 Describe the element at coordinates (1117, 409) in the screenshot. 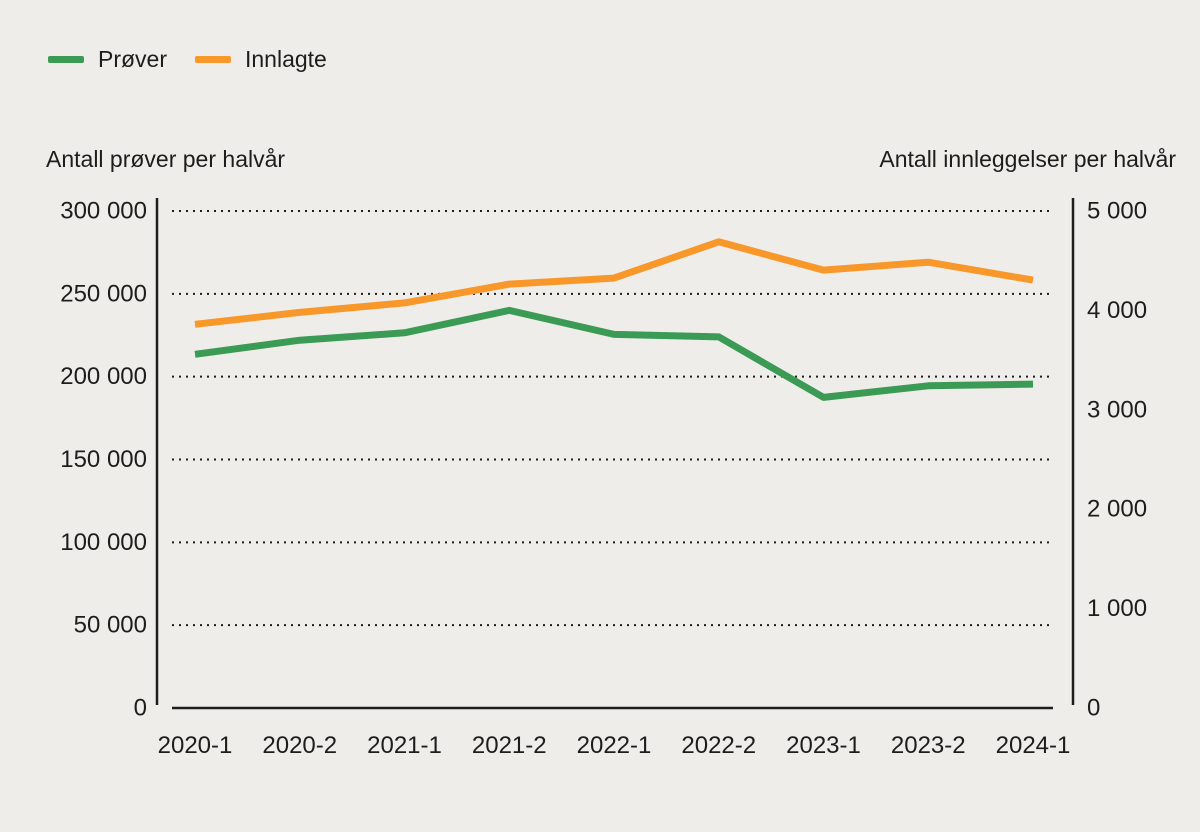

I see `svg-text: 3 000` at that location.